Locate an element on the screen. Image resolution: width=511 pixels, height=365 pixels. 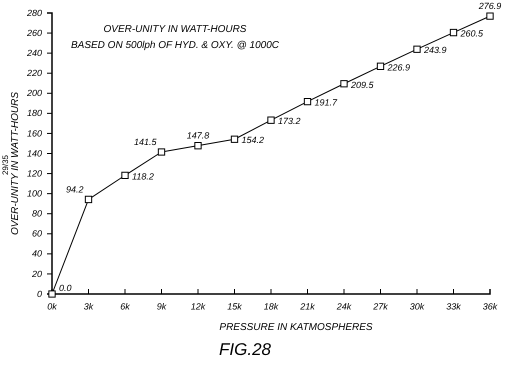
data-label: 243.9 is located at coordinates (435, 50).